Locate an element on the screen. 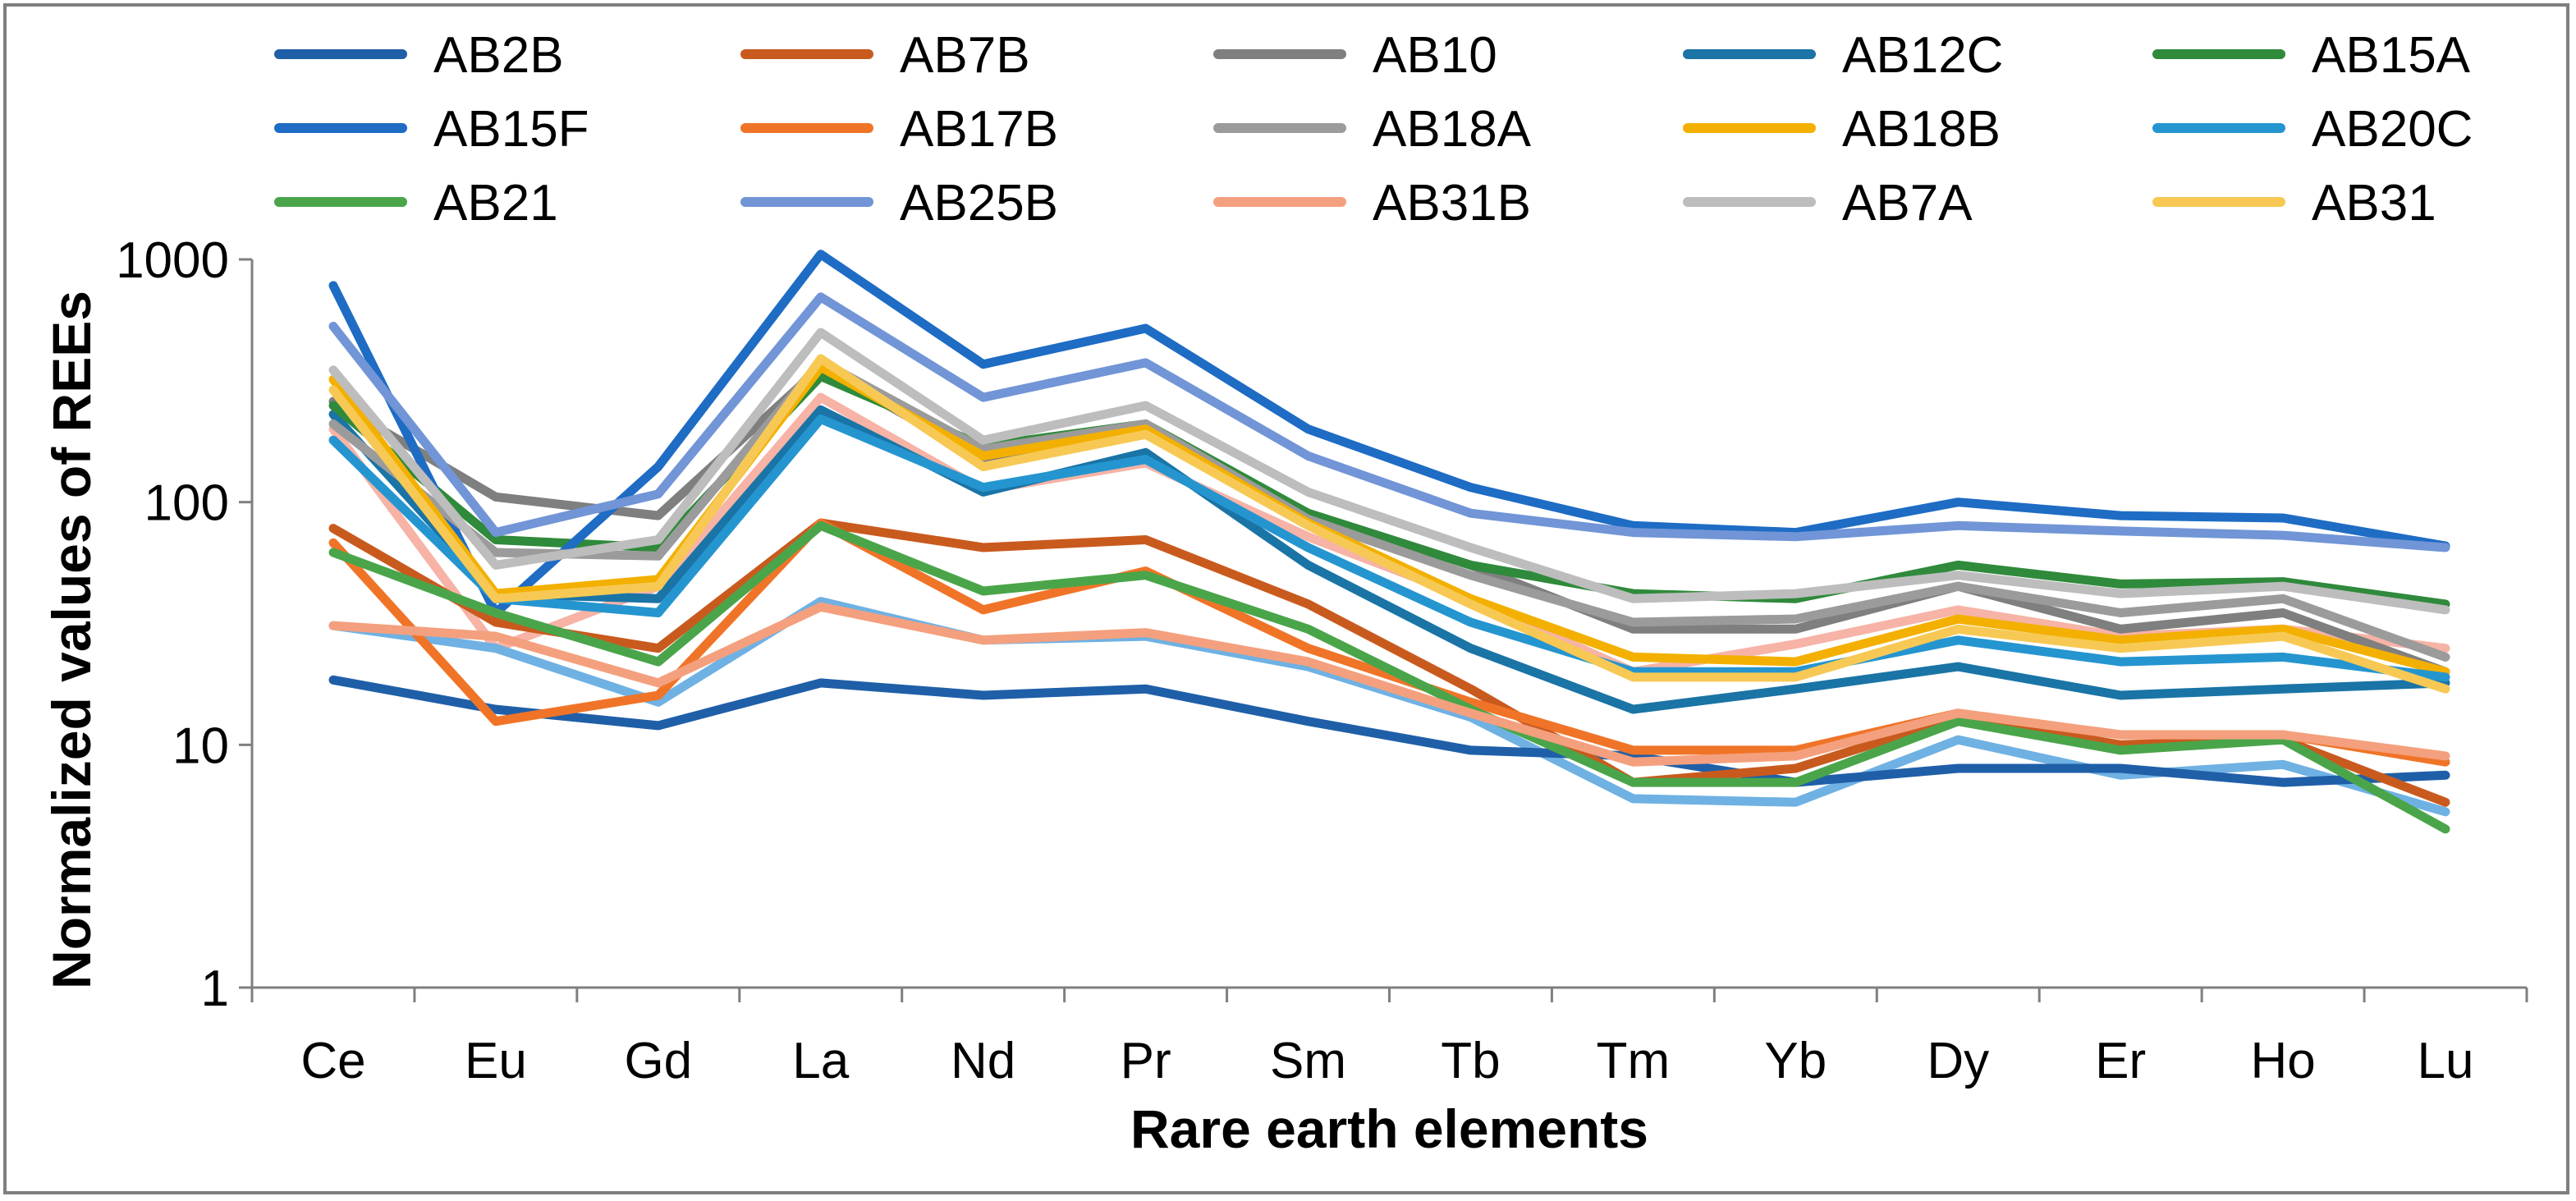  y-tick-label: 10 is located at coordinates (200, 745).